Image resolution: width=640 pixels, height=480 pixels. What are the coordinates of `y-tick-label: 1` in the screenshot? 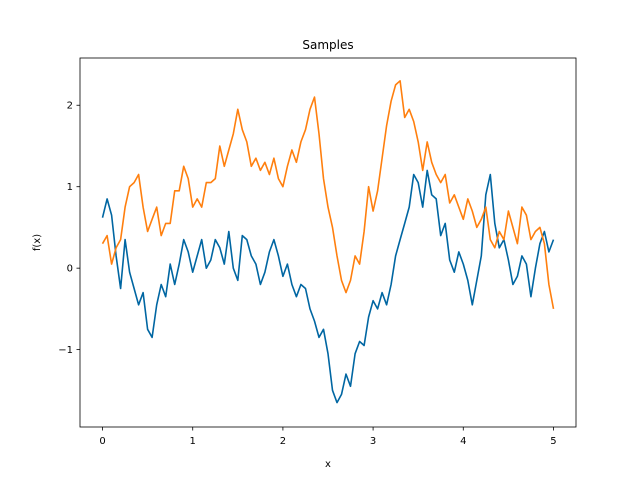 It's located at (70, 187).